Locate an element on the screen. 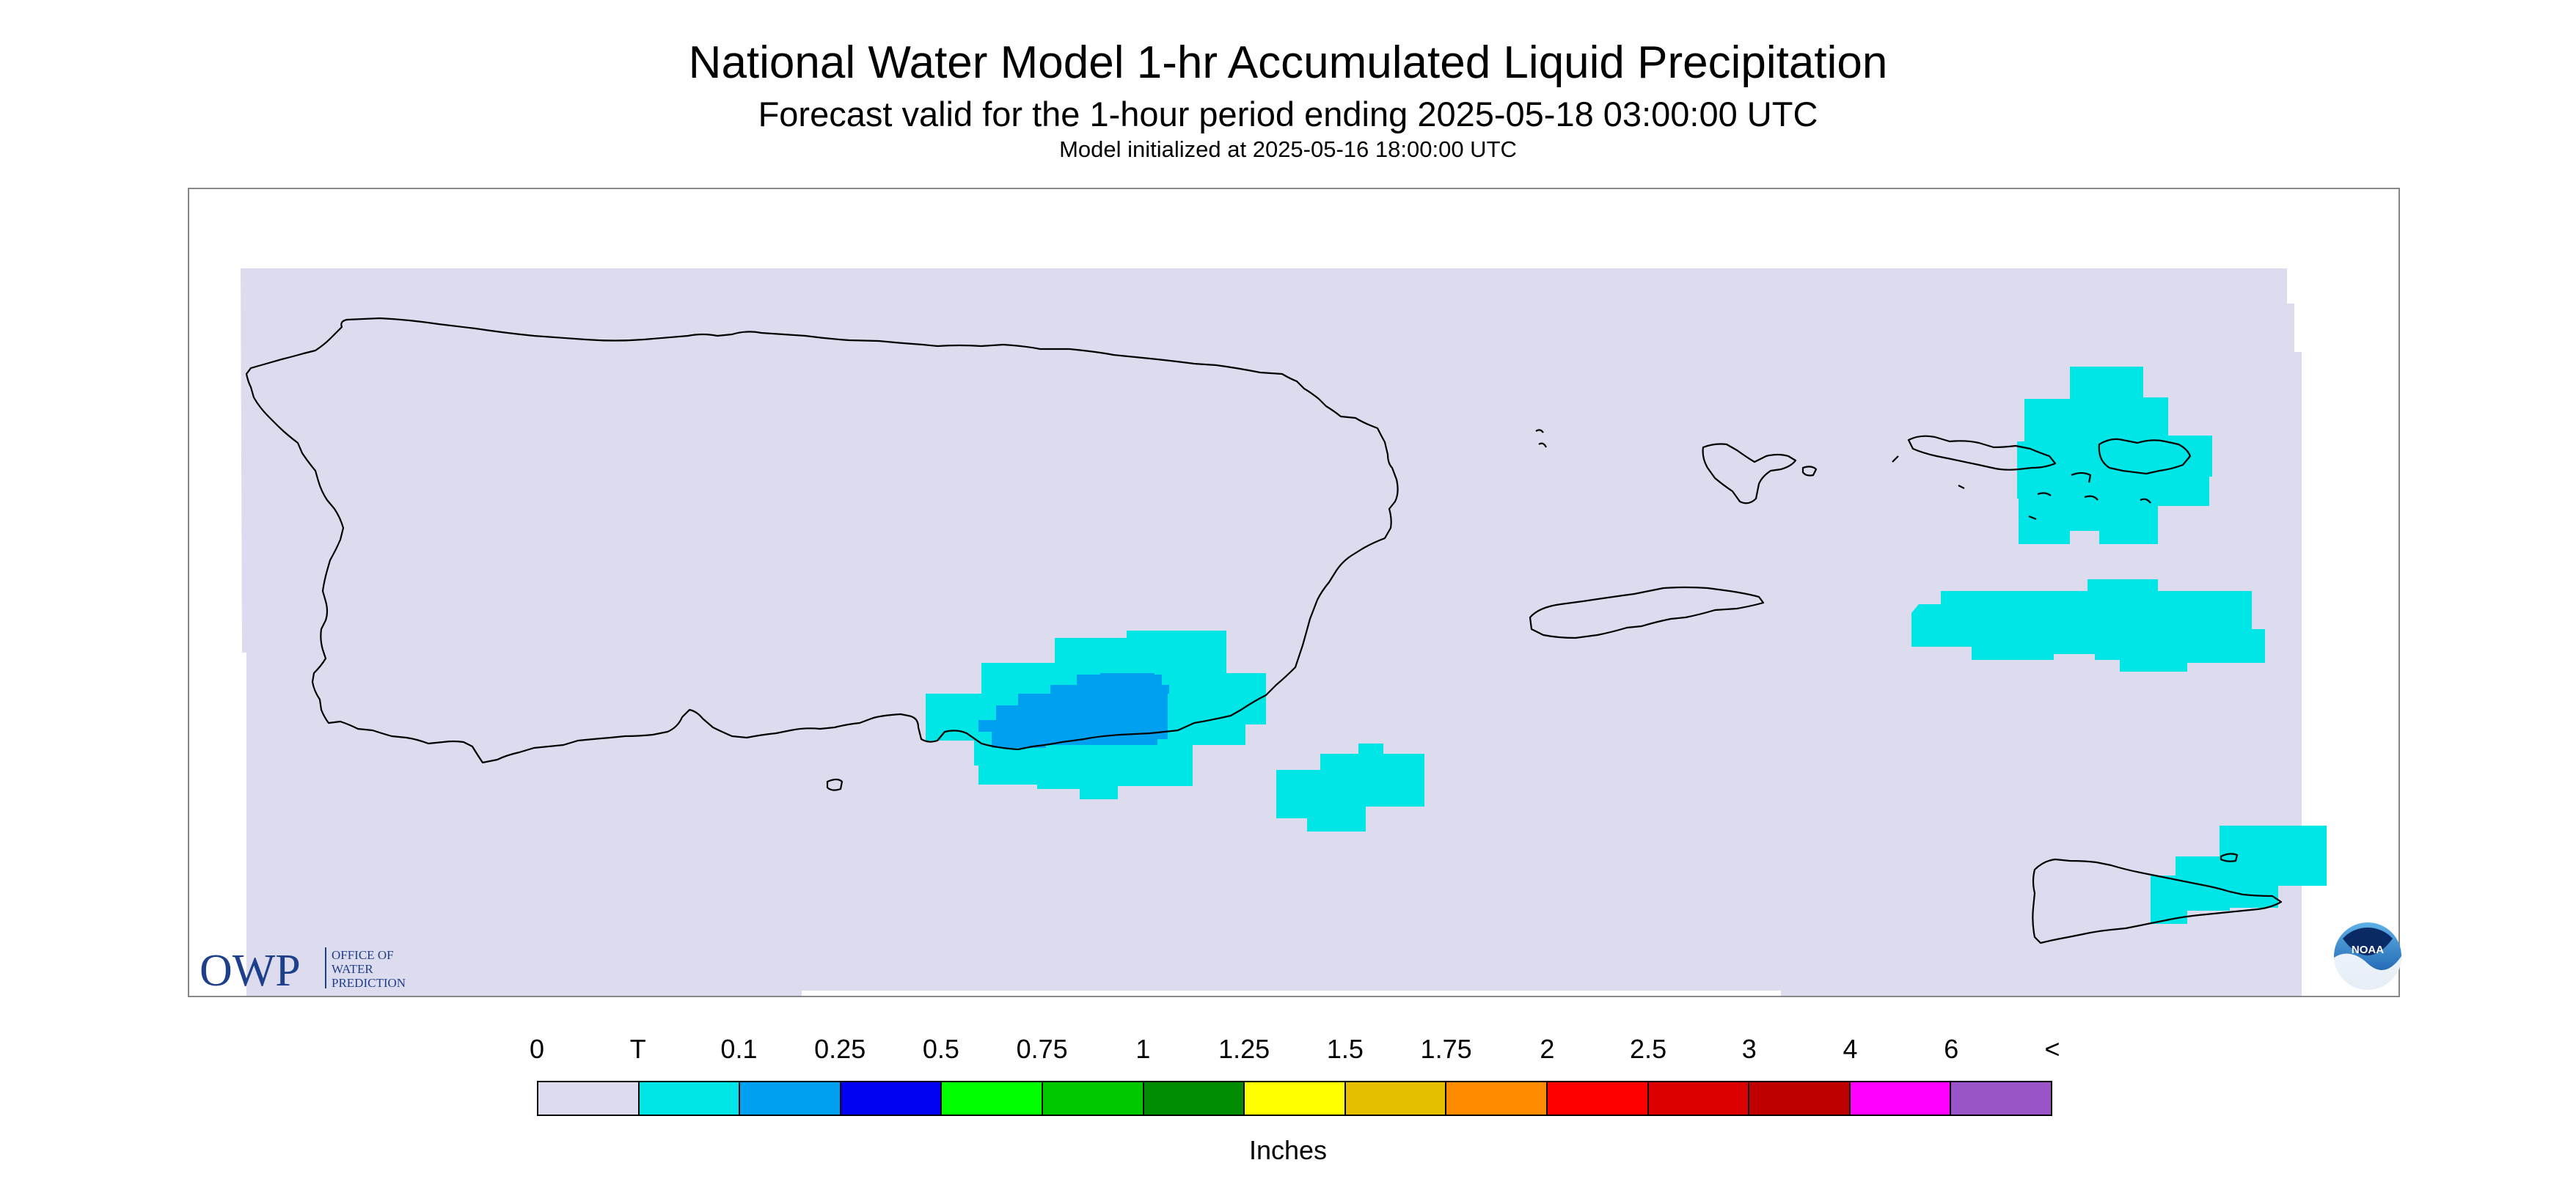 This screenshot has width=2576, height=1182. precip-area-st-thomas-st-john is located at coordinates (2114, 455).